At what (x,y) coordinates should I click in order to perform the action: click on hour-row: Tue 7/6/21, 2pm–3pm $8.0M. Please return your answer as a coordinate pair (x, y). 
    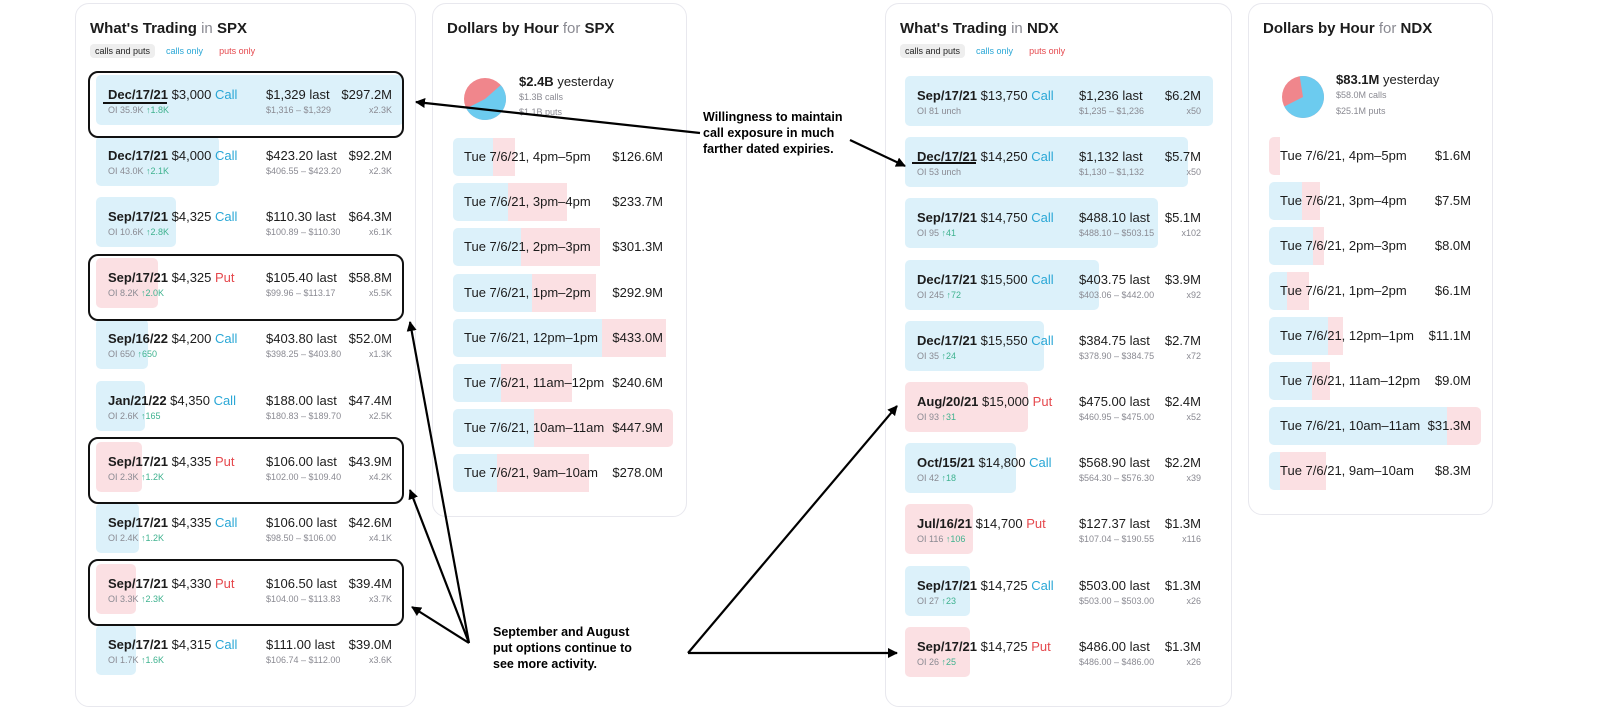
    Looking at the image, I should click on (1375, 246).